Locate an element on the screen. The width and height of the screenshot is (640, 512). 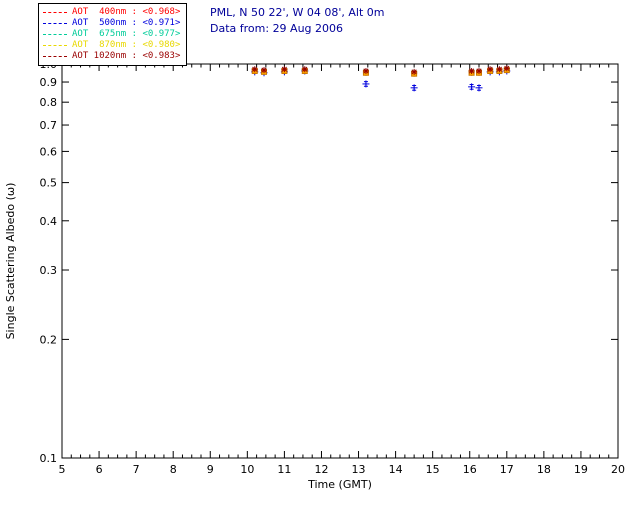
svg-text: 0.3 is located at coordinates (49, 270).